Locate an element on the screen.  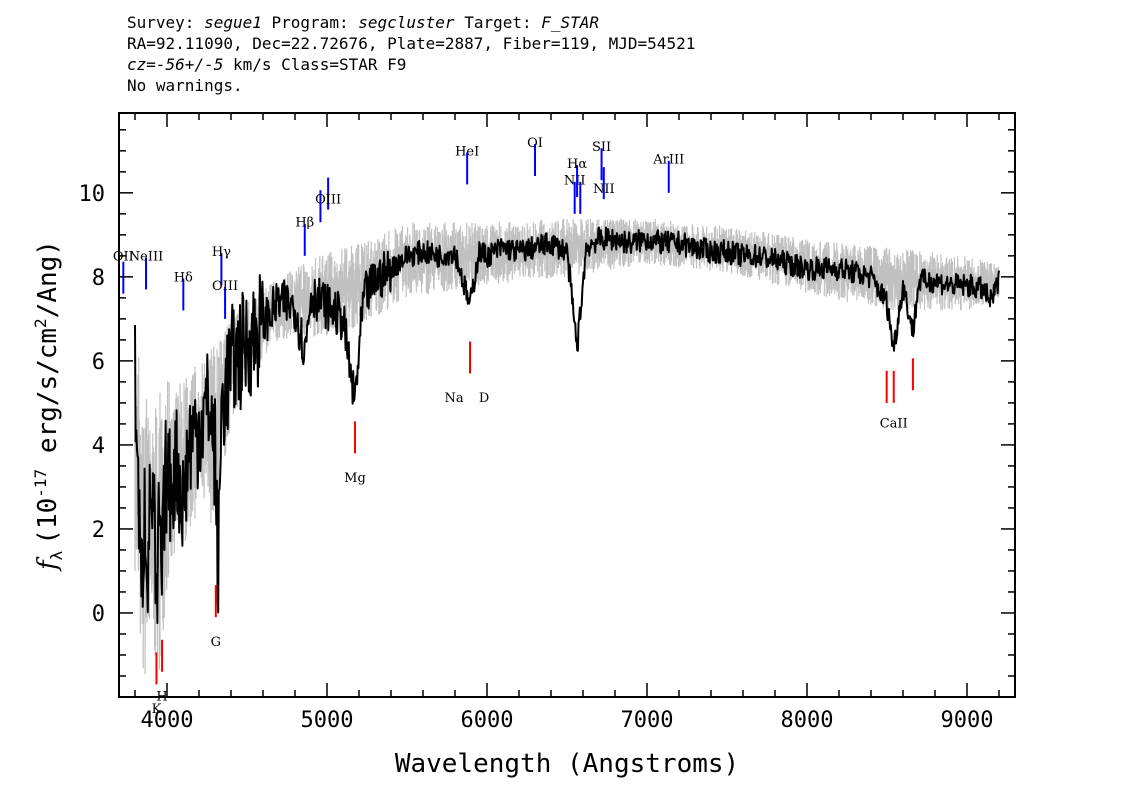
header-line-redshift: cz=-56+/-5 km/s Class=STAR F9 is located at coordinates (411, 64).